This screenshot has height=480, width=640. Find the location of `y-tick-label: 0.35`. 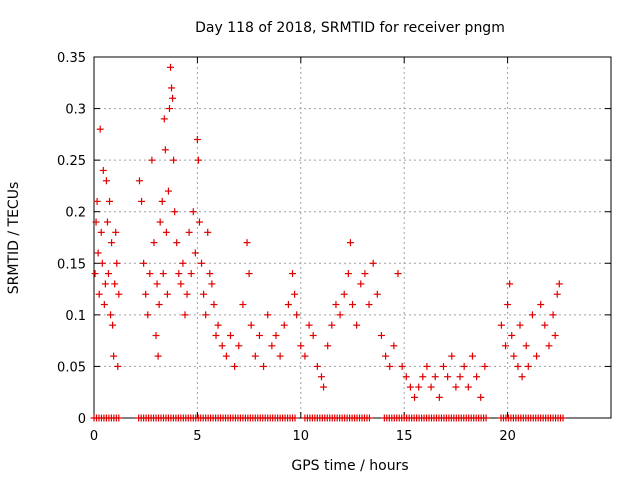

y-tick-label: 0.35 is located at coordinates (71, 58).